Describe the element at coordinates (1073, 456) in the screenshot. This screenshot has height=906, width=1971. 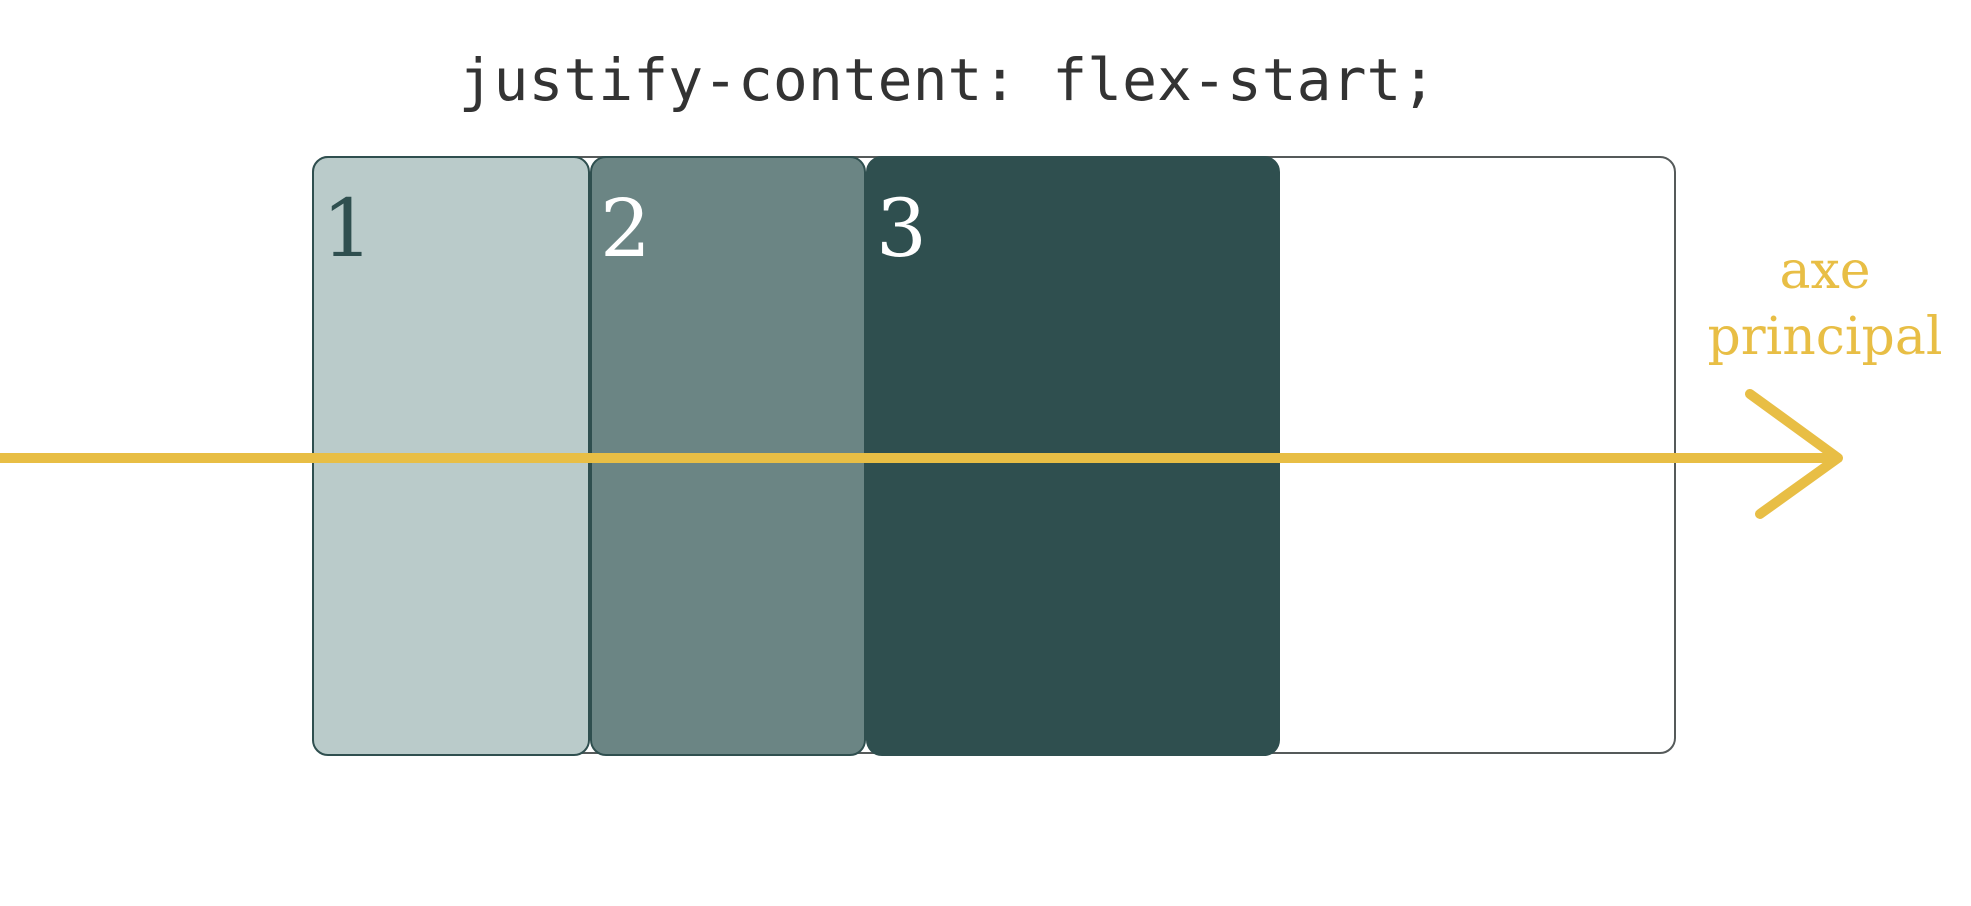
I see `flex-item-3: 3` at that location.